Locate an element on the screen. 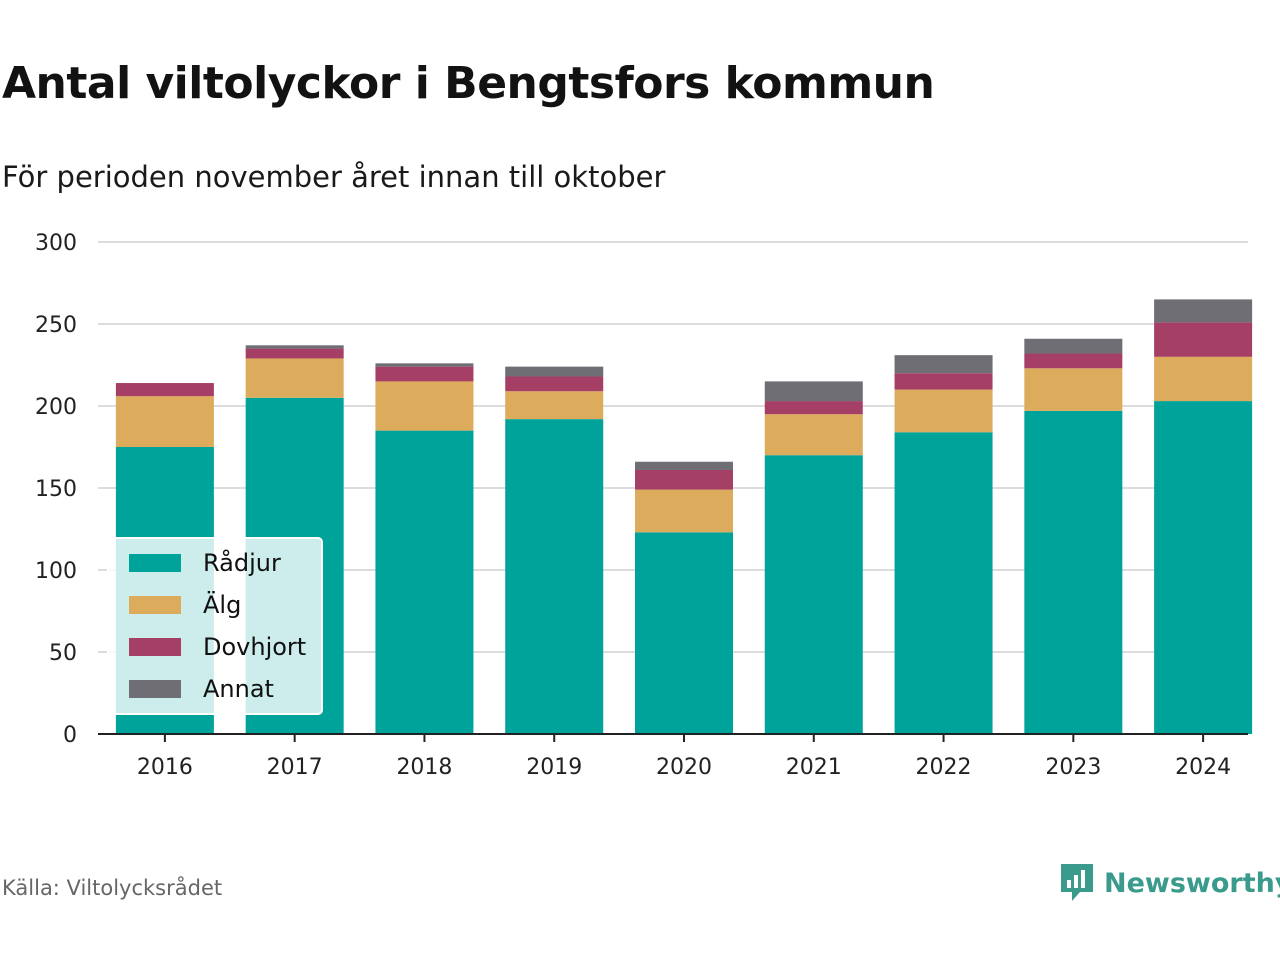  legend-label-älg: Älg is located at coordinates (222, 604).